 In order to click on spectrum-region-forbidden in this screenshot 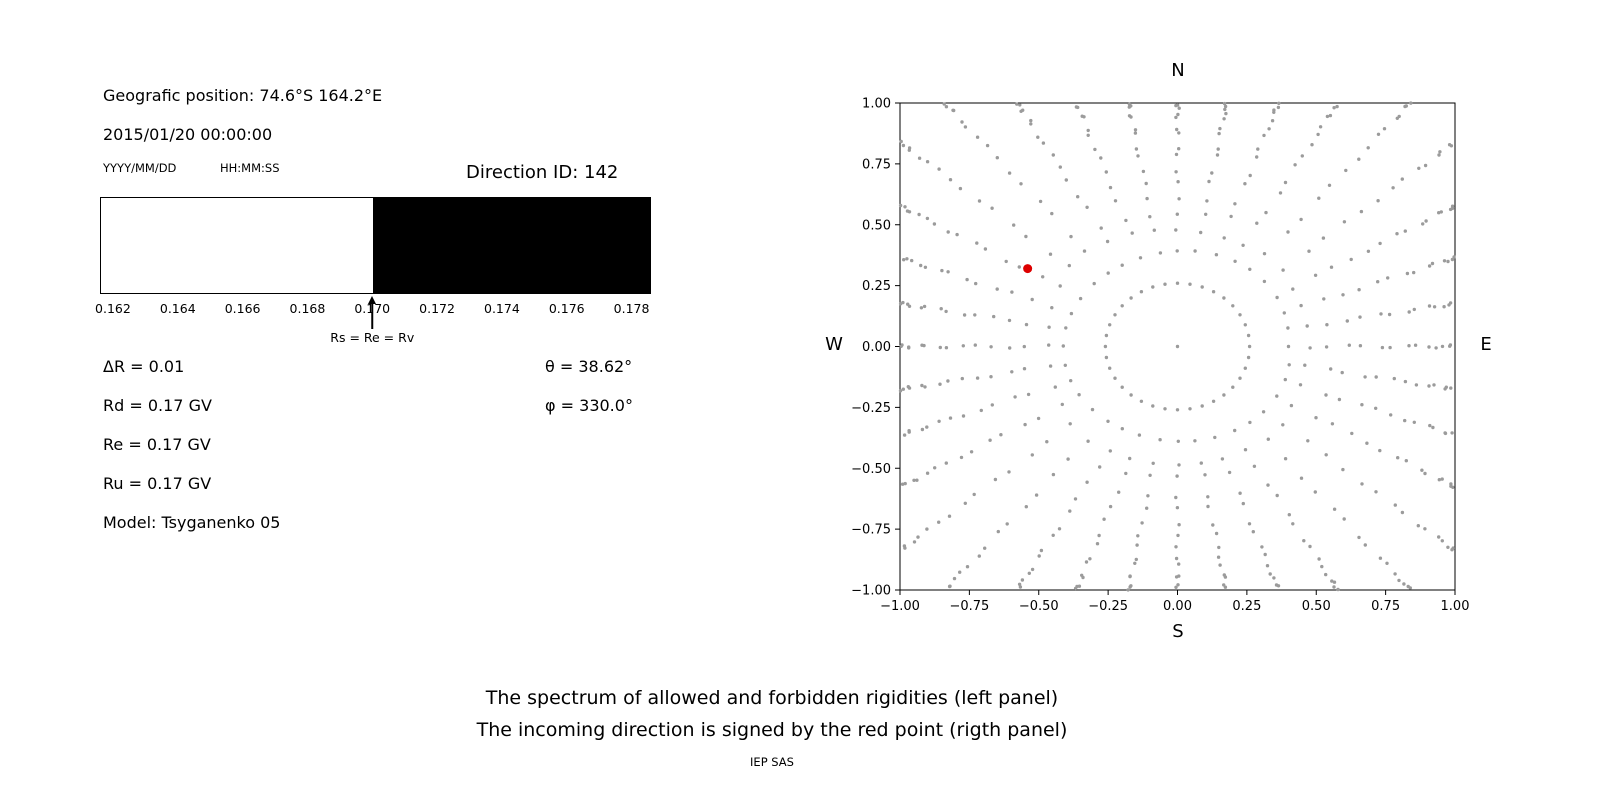, I will do `click(511, 245)`.